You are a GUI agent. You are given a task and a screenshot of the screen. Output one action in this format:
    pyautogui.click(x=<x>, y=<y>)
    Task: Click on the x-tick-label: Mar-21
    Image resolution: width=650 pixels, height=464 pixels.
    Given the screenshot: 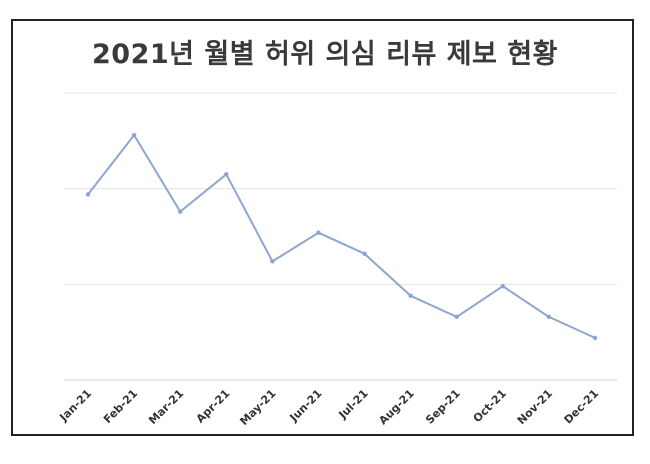 What is the action you would take?
    pyautogui.click(x=166, y=407)
    